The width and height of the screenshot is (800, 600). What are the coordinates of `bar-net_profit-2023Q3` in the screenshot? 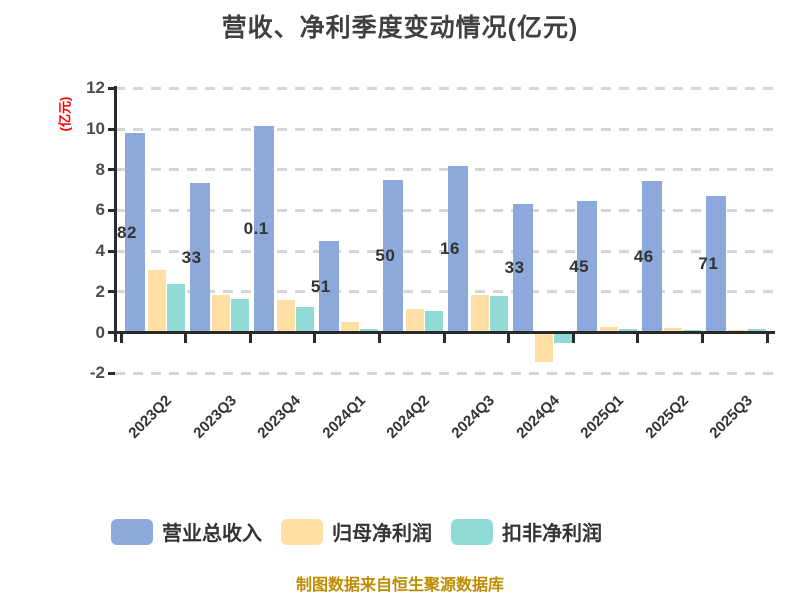 It's located at (221, 313).